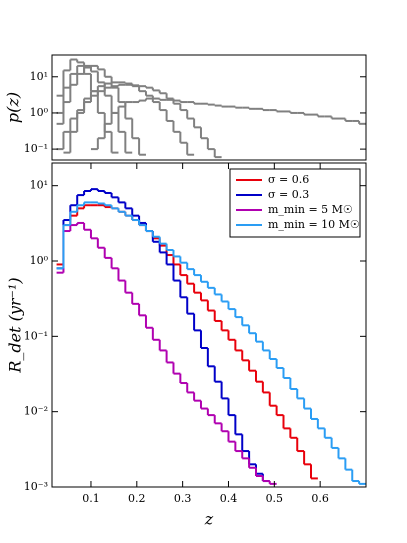 This screenshot has height=543, width=407. I want to click on legend-label: m_min = 5 M☉, so click(310, 209).